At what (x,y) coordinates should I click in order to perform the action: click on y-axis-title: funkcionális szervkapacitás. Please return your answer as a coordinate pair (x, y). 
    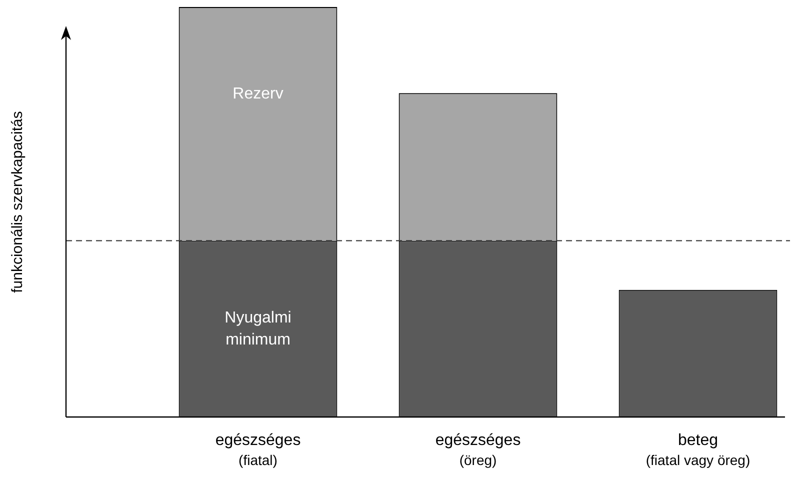
    Looking at the image, I should click on (17, 202).